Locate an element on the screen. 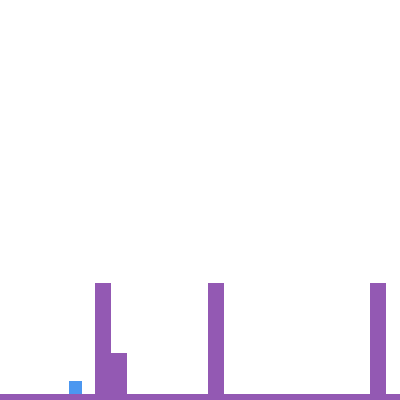 The image size is (400, 400). player-square is located at coordinates (75, 387).